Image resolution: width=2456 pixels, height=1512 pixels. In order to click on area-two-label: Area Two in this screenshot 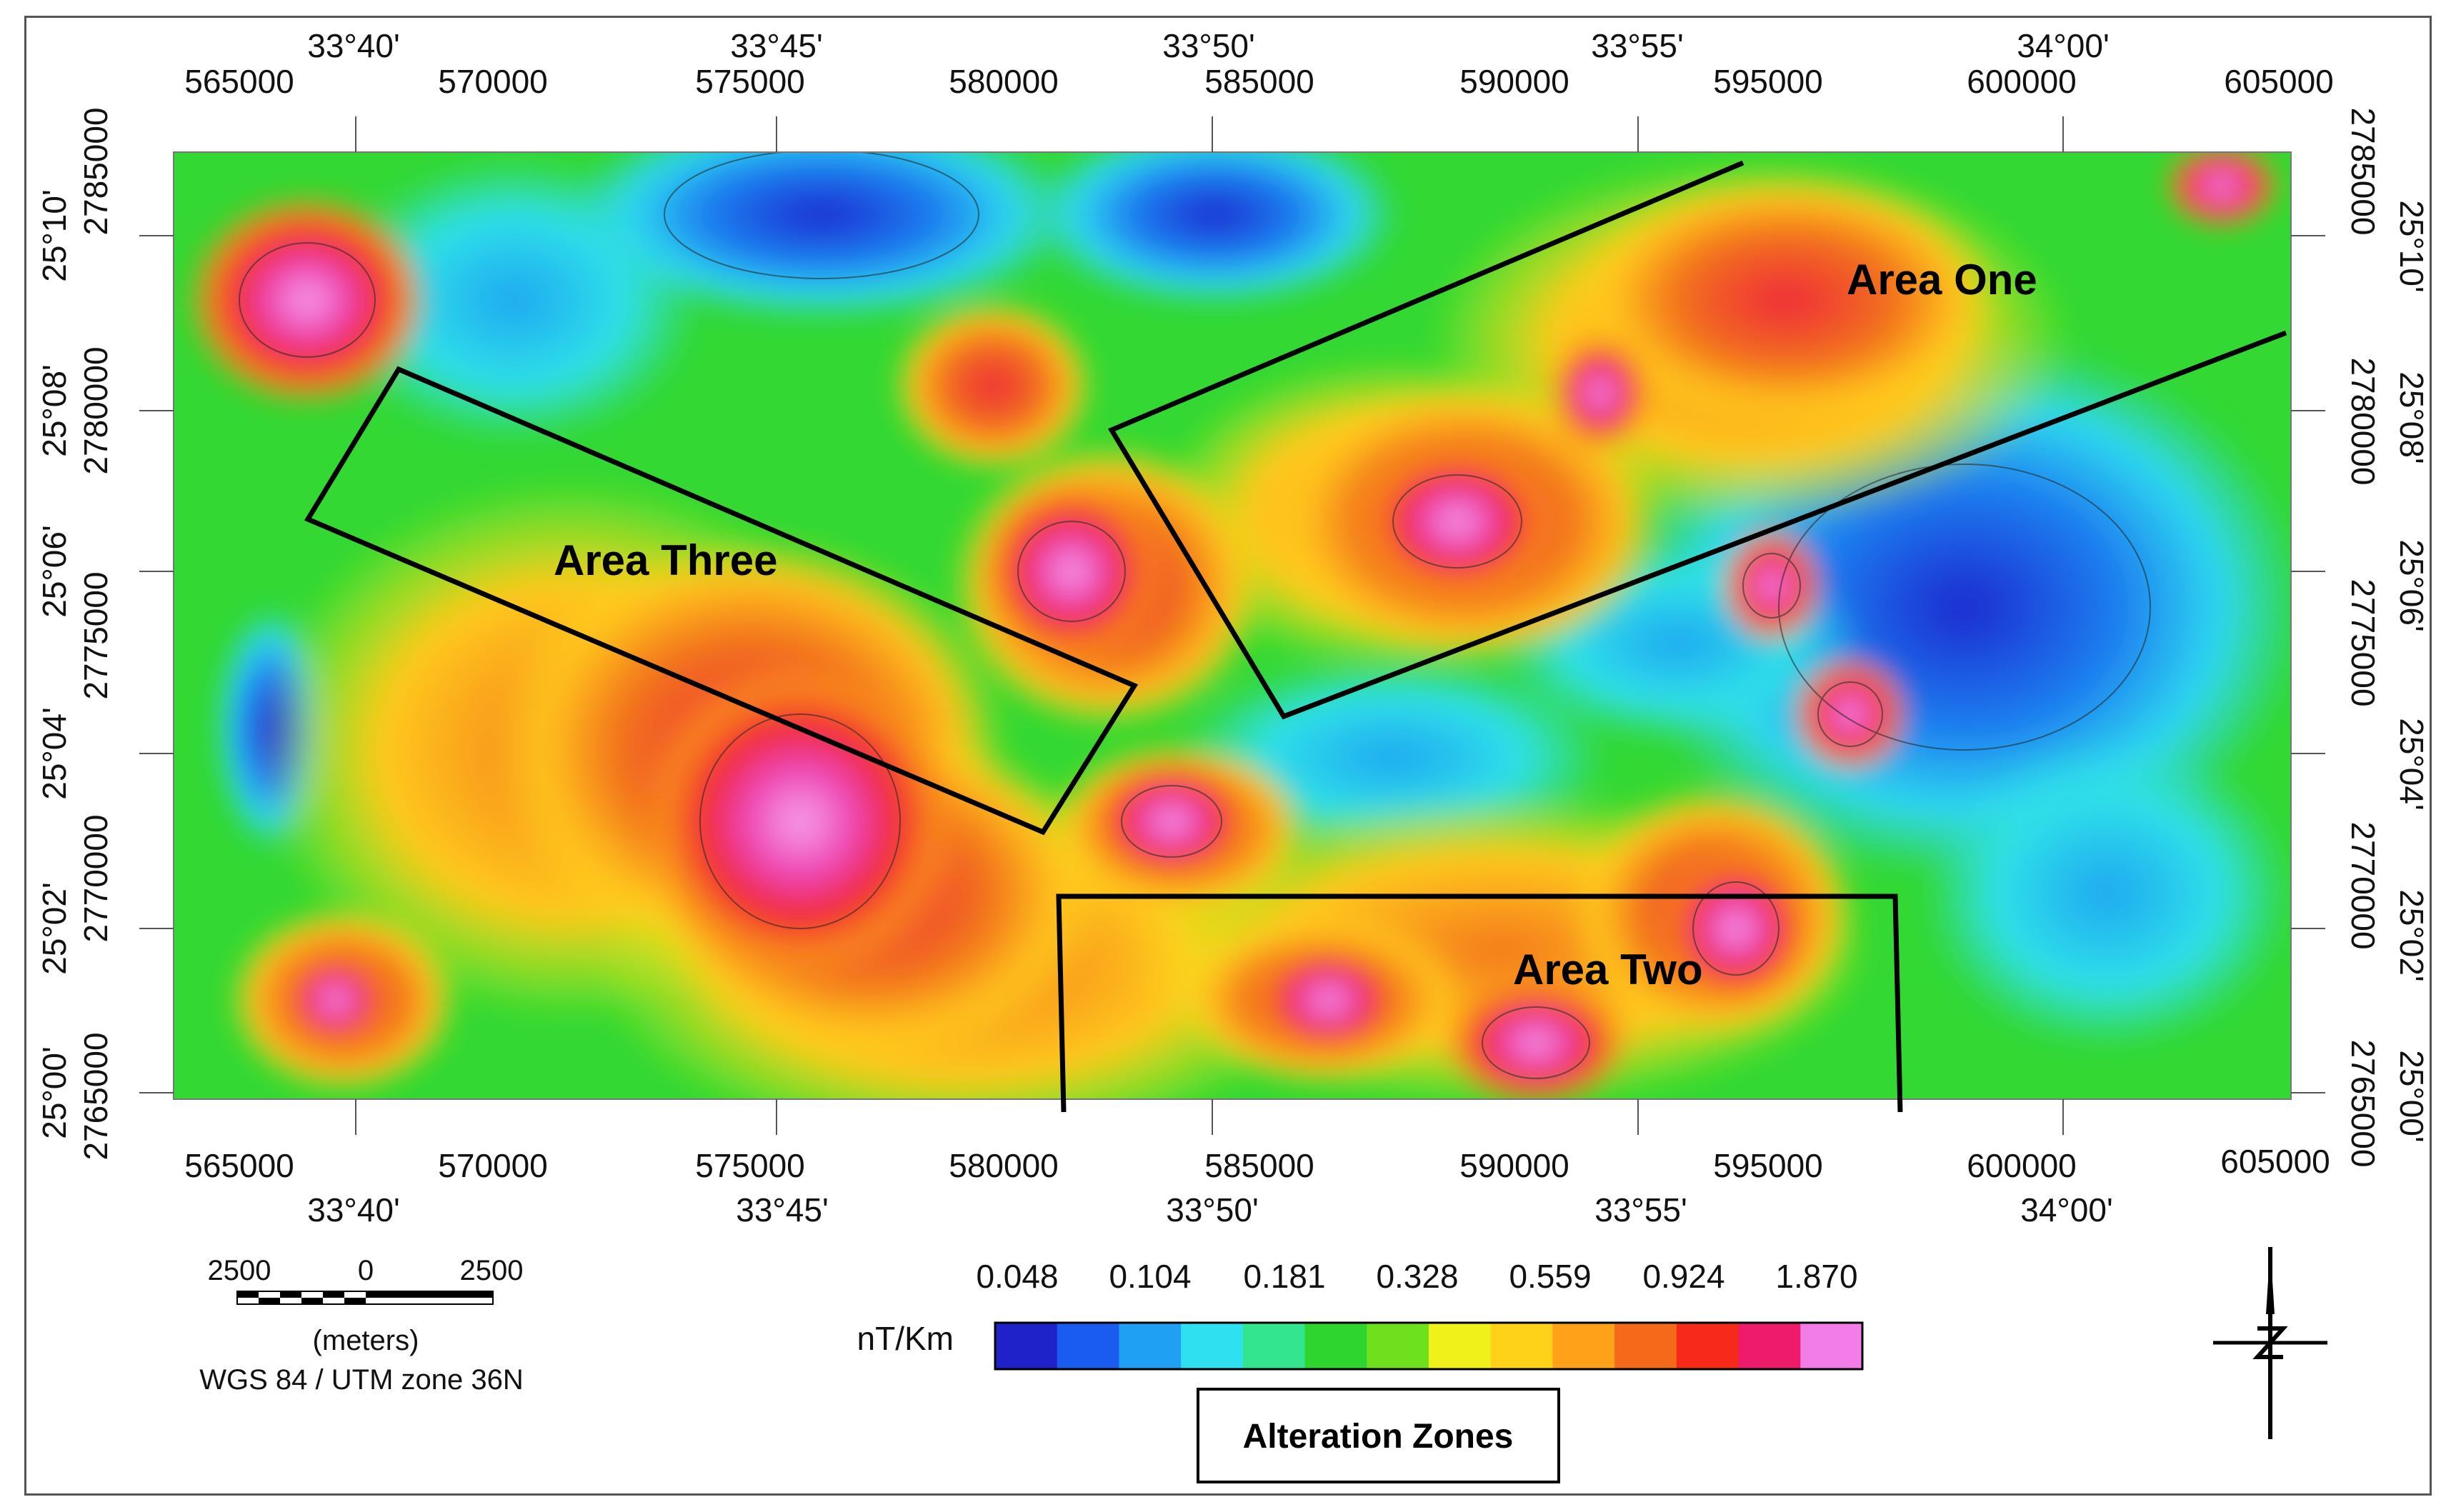, I will do `click(1608, 969)`.